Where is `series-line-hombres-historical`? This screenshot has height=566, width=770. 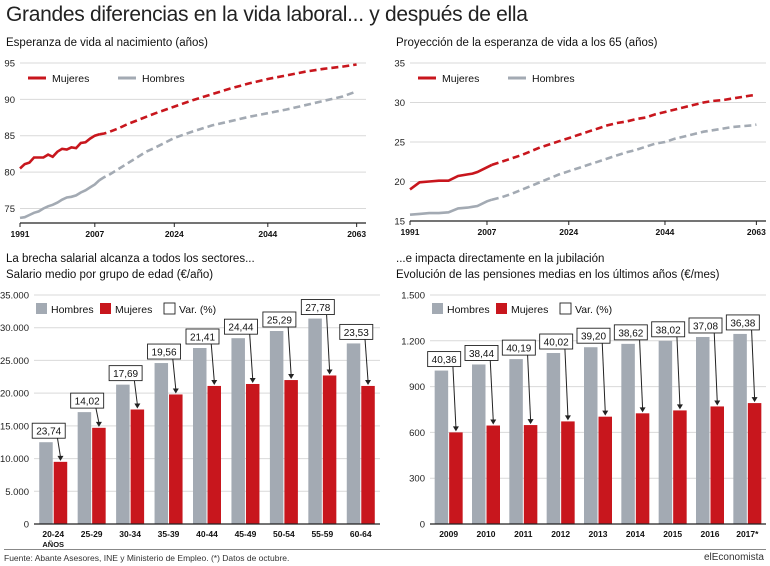
series-line-hombres-historical is located at coordinates (451, 207).